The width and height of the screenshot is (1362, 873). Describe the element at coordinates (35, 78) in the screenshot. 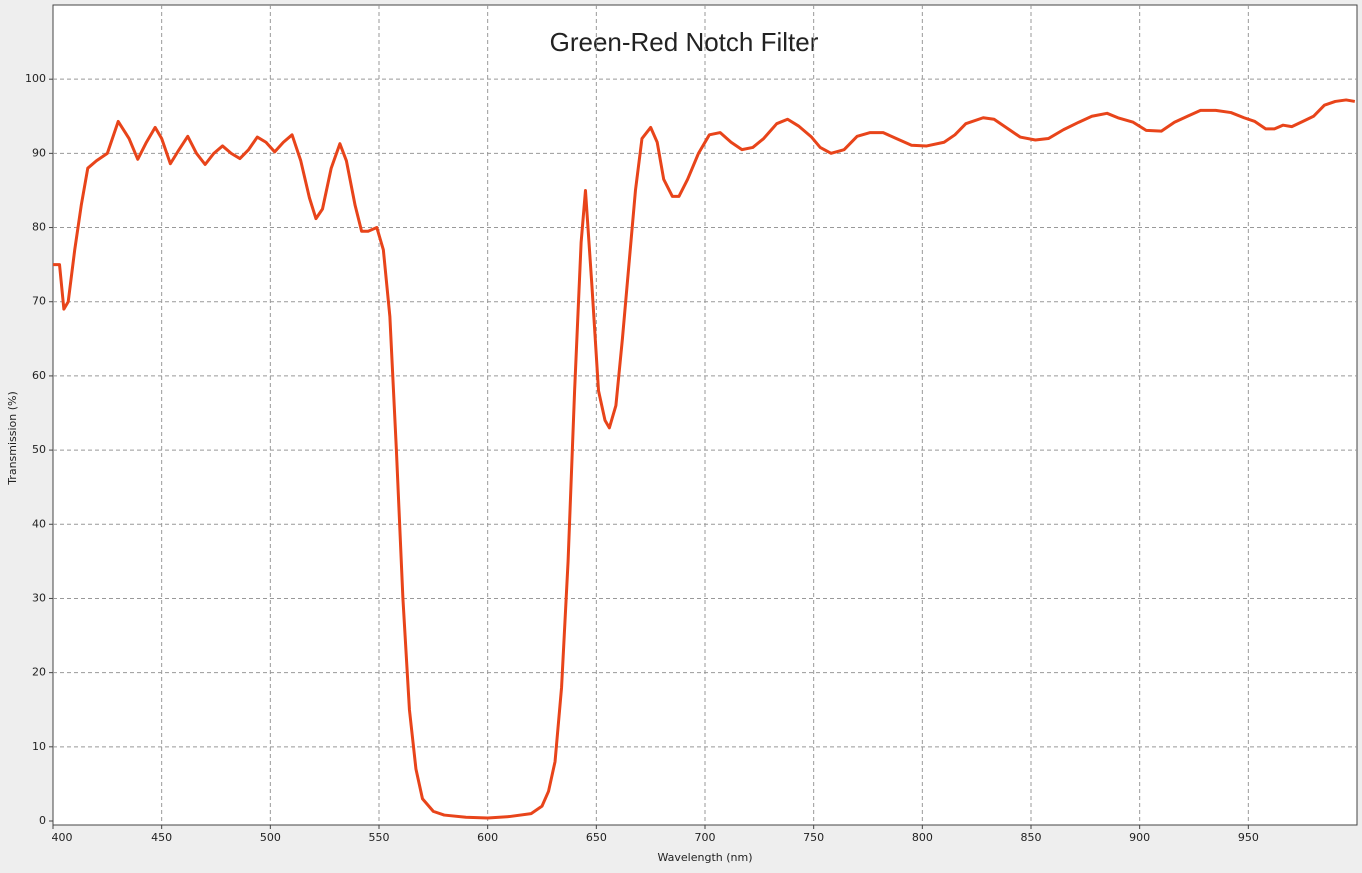

I see `y-tick-label: 100` at that location.